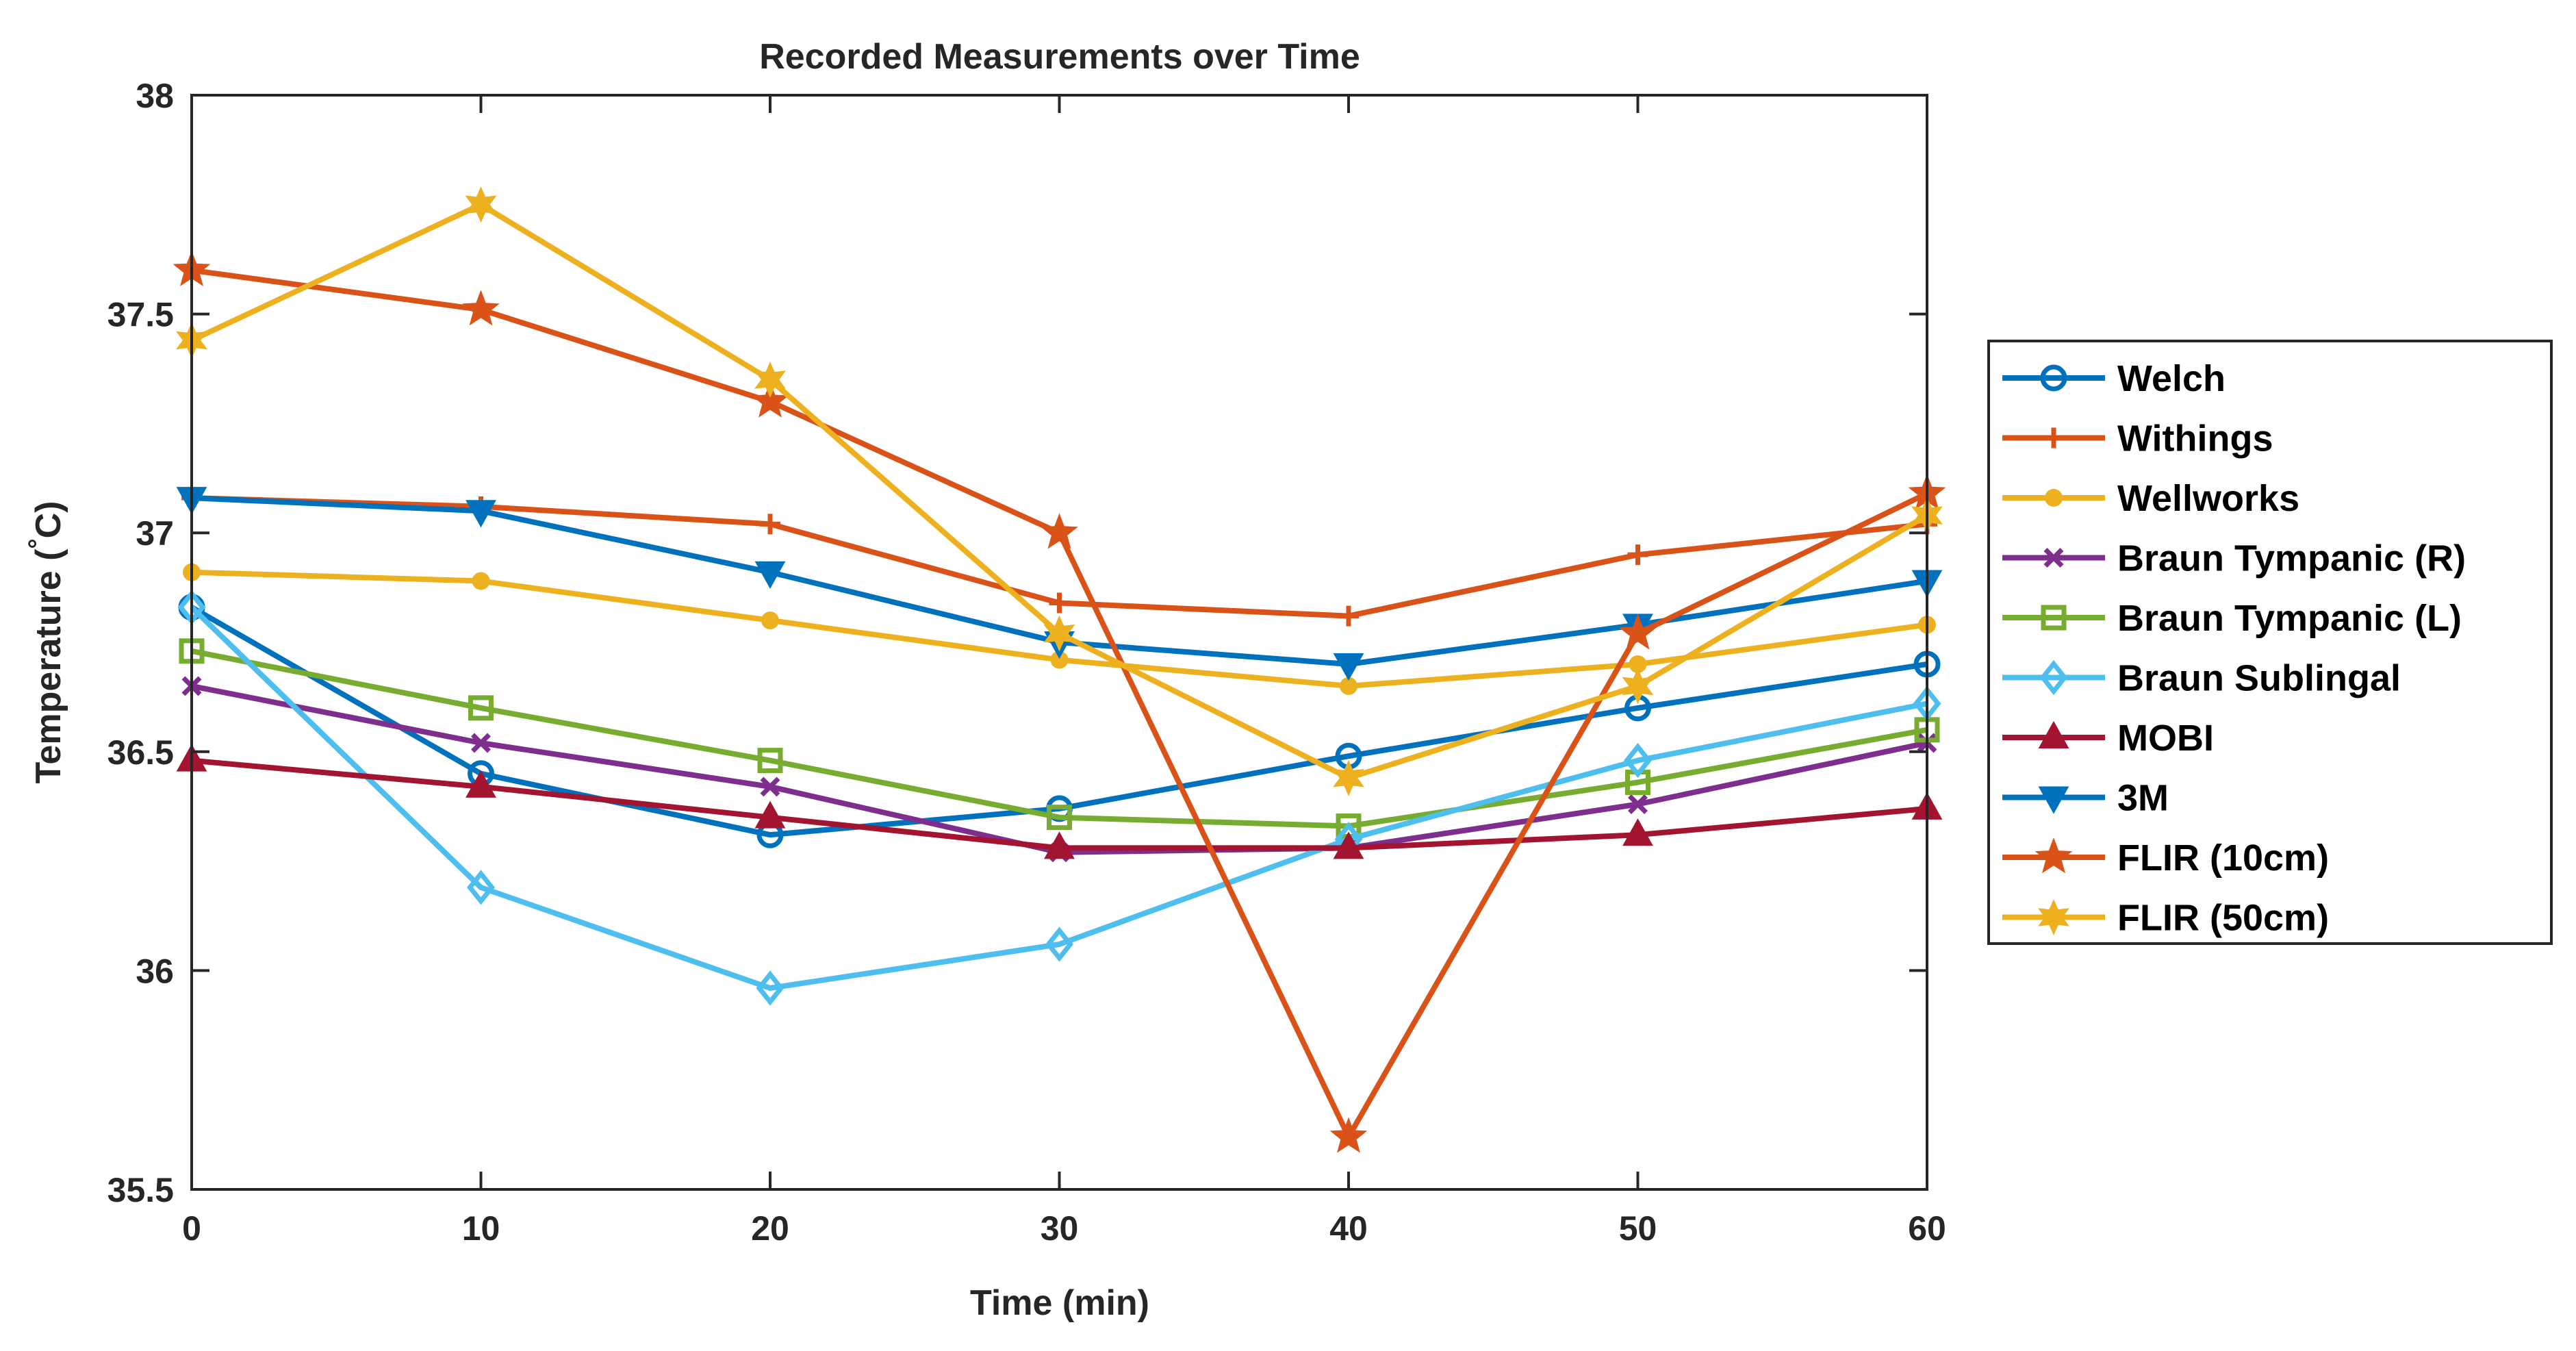 The height and width of the screenshot is (1351, 2576). What do you see at coordinates (2289, 618) in the screenshot?
I see `legend-label: Braun Tympanic (L)` at bounding box center [2289, 618].